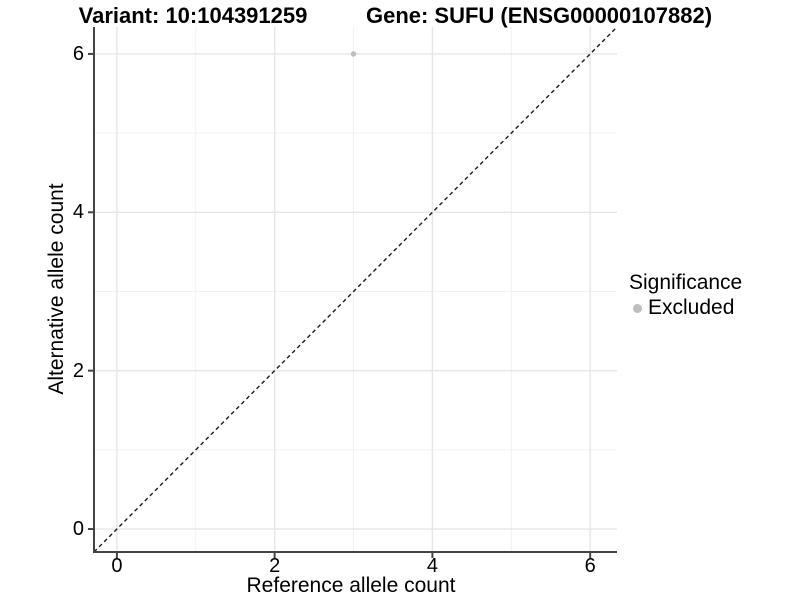 The height and width of the screenshot is (600, 800). What do you see at coordinates (78, 370) in the screenshot?
I see `y-tick-label: 2` at bounding box center [78, 370].